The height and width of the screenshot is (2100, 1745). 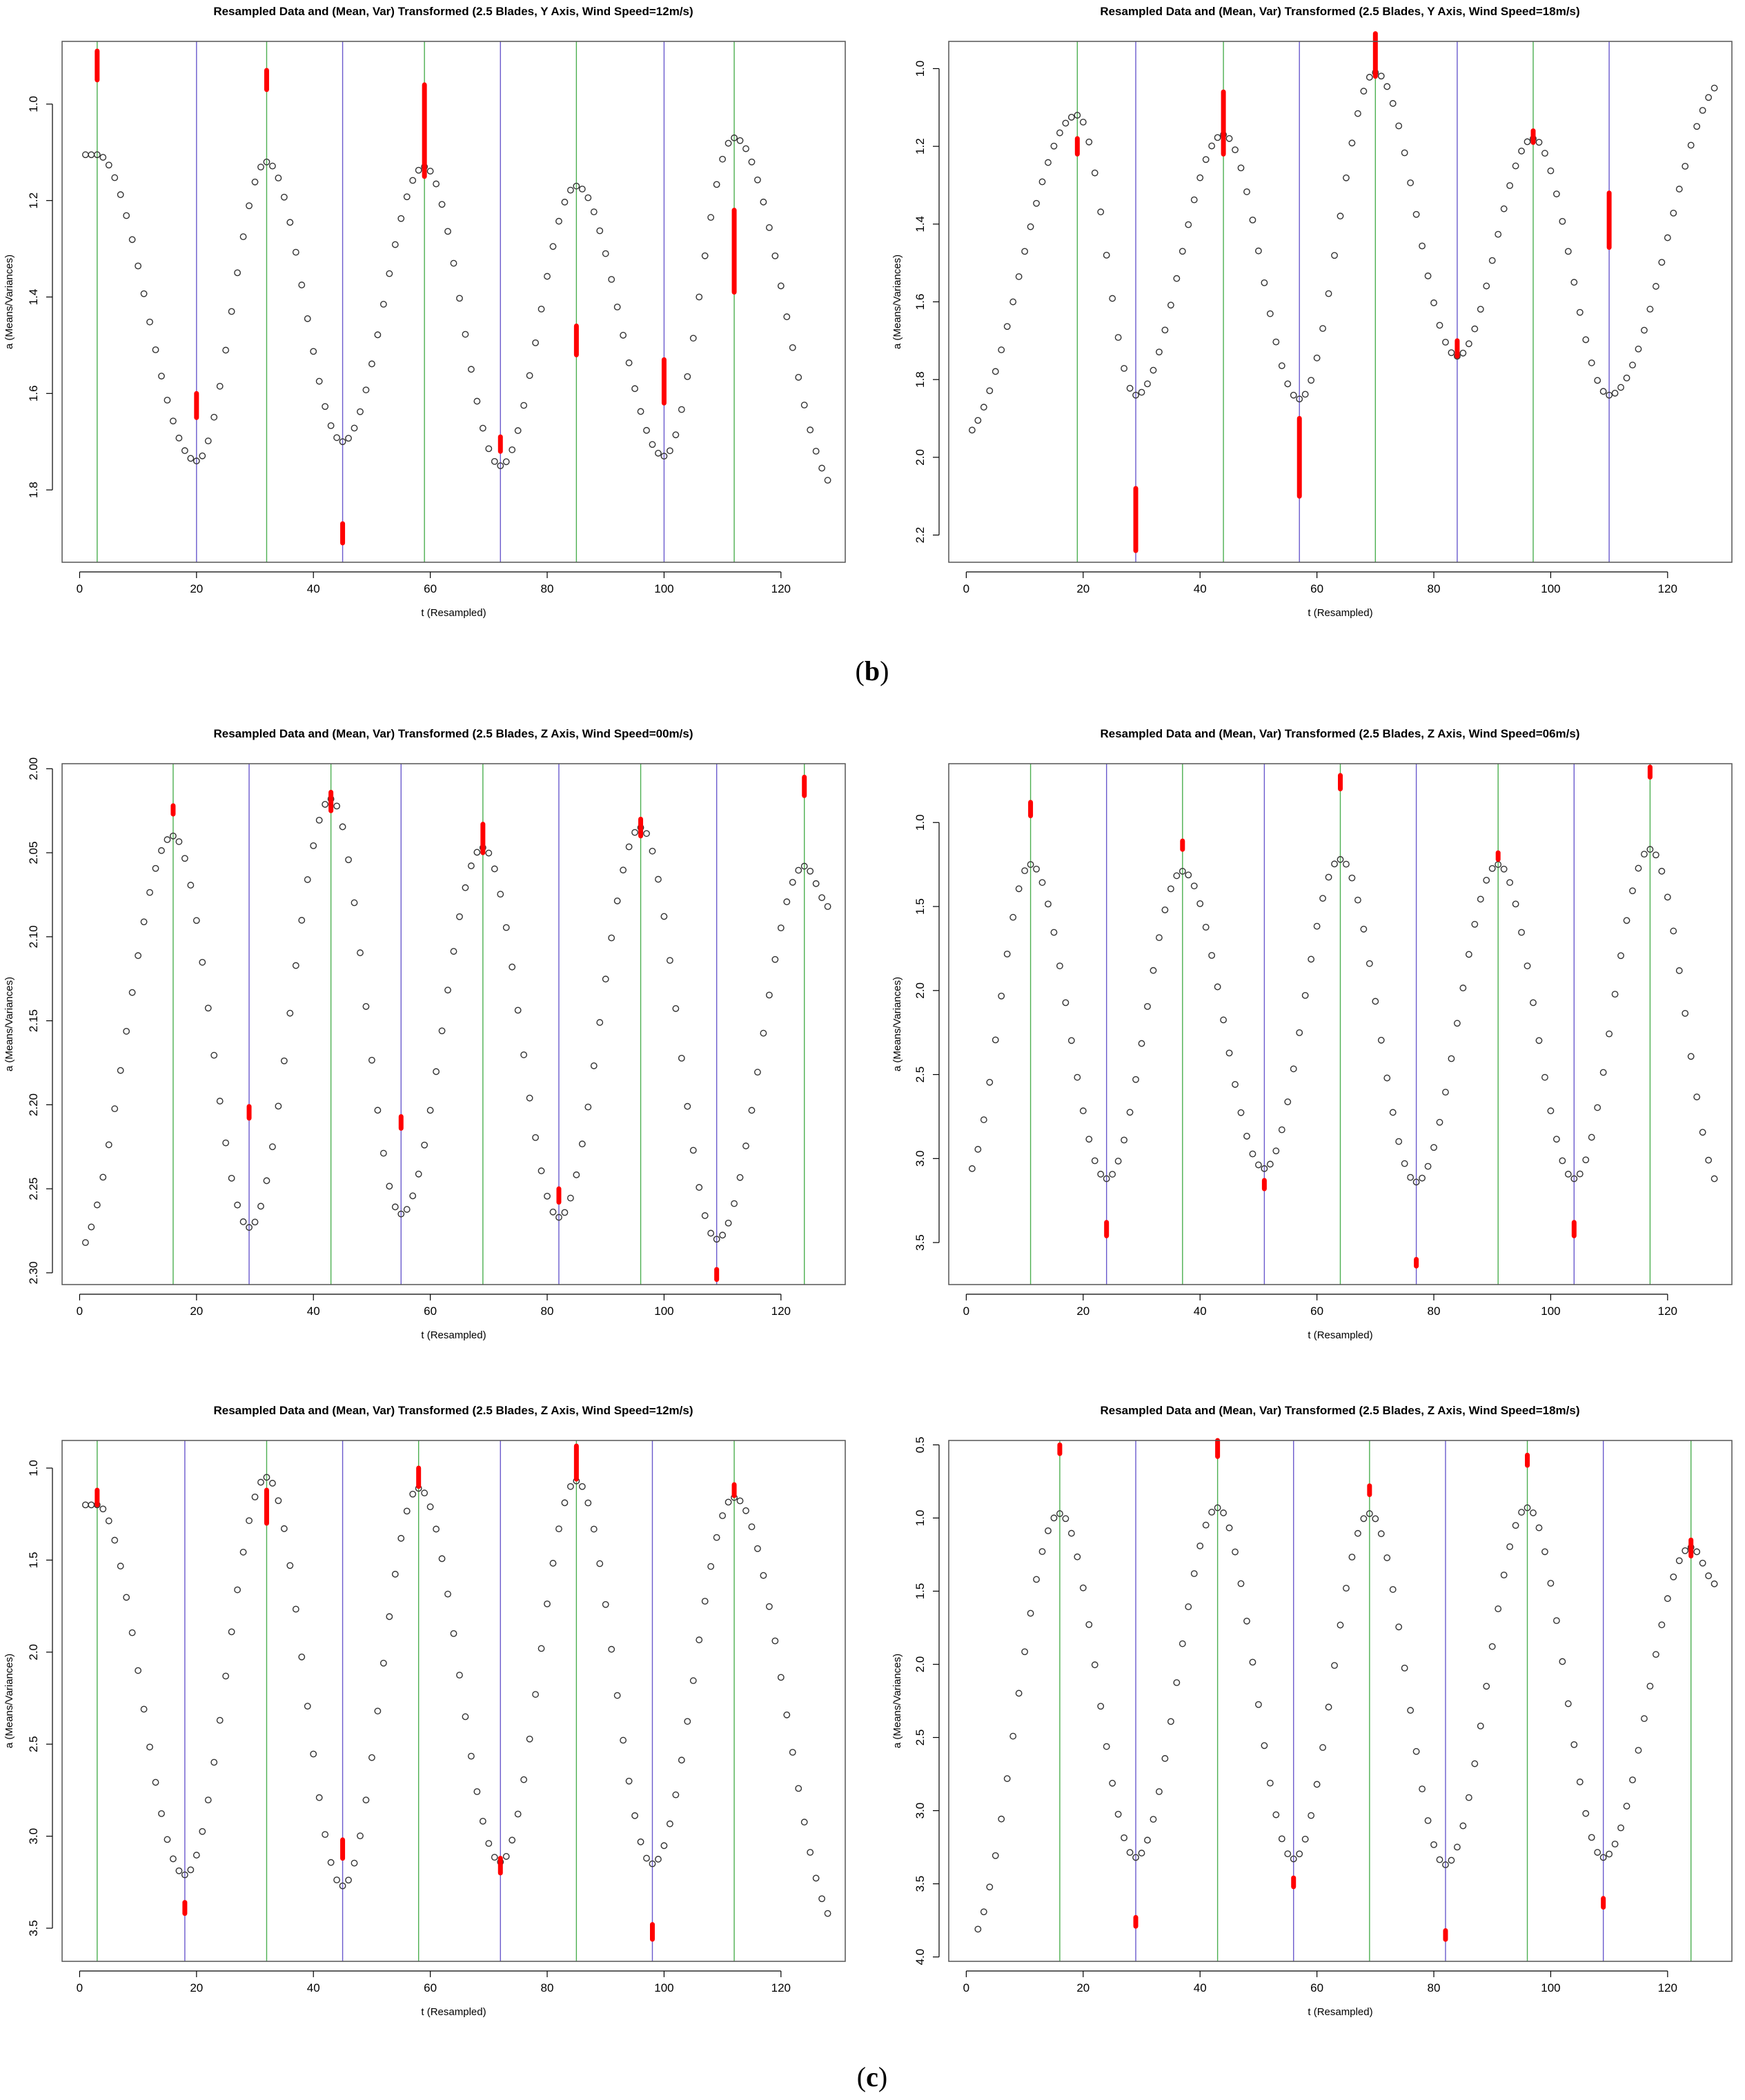 I want to click on y-tick-label: 2.05, so click(x=33, y=853).